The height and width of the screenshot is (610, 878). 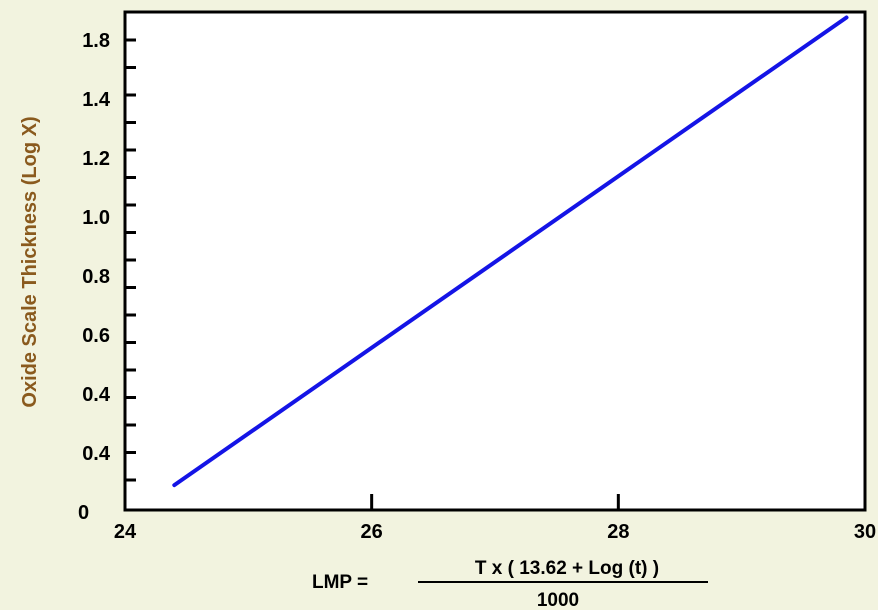 I want to click on x-axis-formula-numerator: T x ( 13.62 + Log (t) ), so click(x=567, y=568).